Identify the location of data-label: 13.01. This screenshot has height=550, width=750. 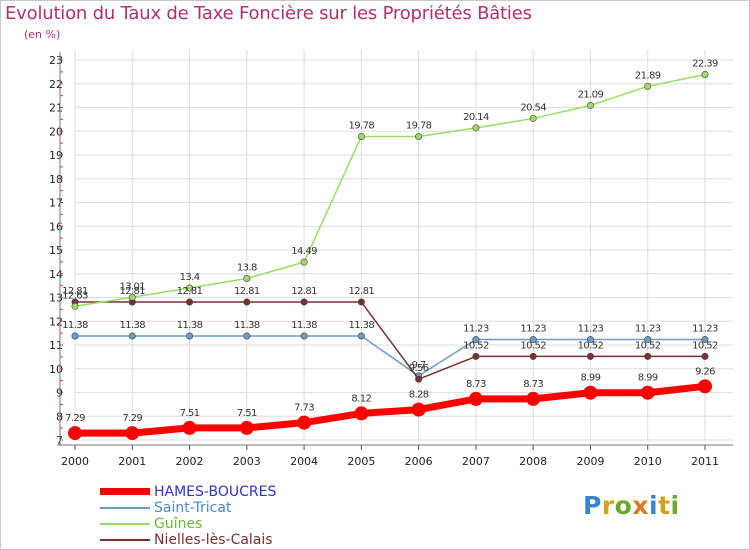
(132, 286).